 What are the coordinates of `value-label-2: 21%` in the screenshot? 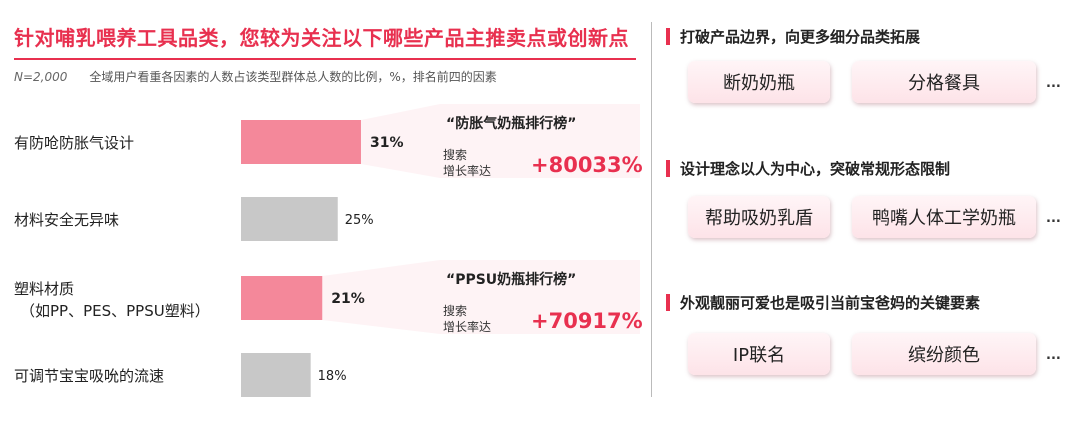 It's located at (348, 299).